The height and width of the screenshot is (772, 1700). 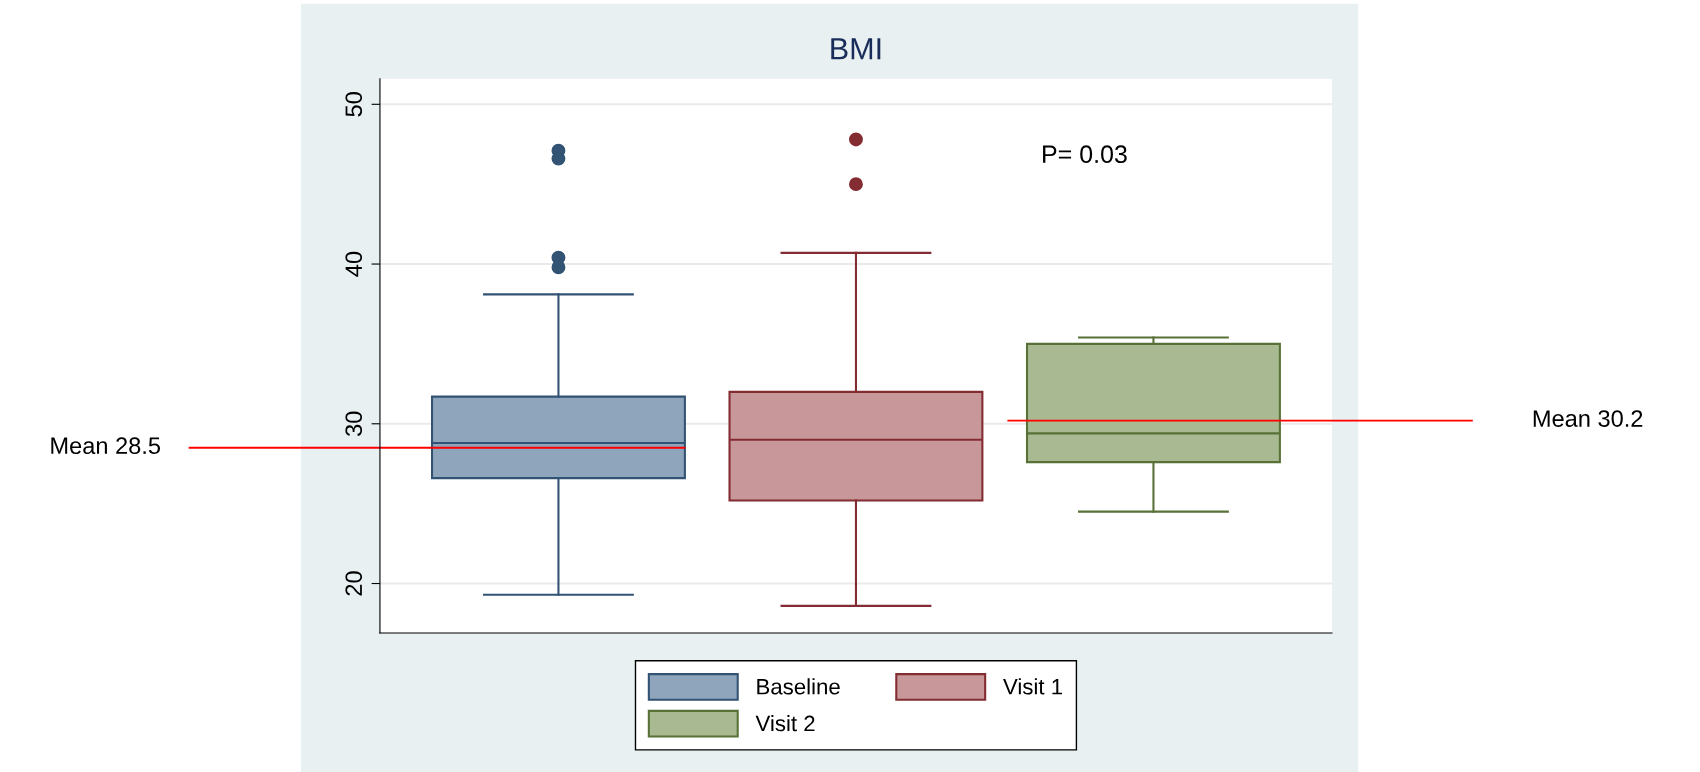 I want to click on y-tick-label: 30, so click(x=354, y=424).